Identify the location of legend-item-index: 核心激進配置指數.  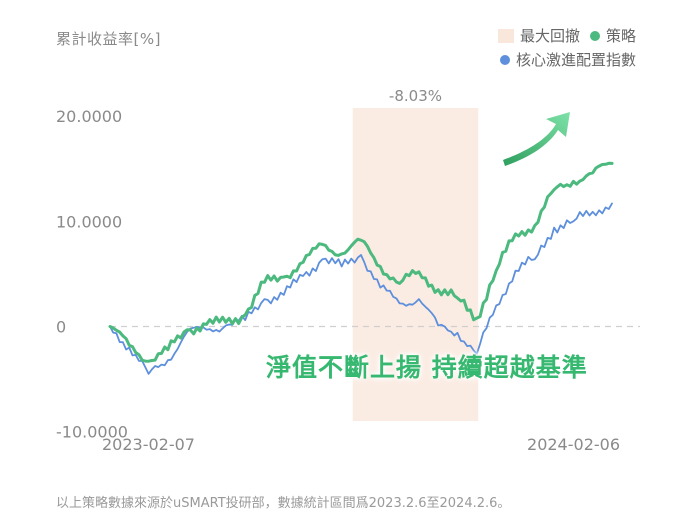
(567, 60).